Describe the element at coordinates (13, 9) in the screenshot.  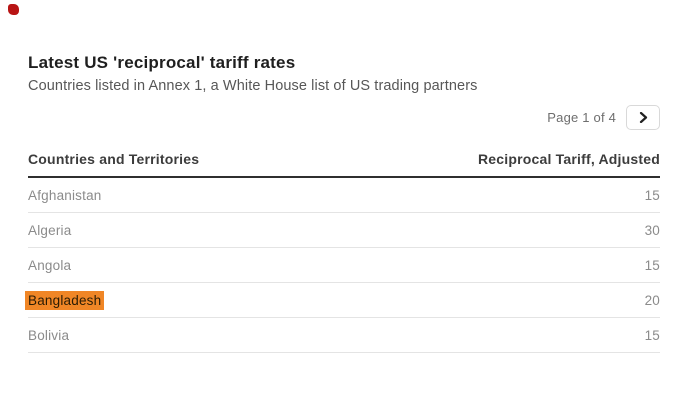
I see `red-annotation-marker` at that location.